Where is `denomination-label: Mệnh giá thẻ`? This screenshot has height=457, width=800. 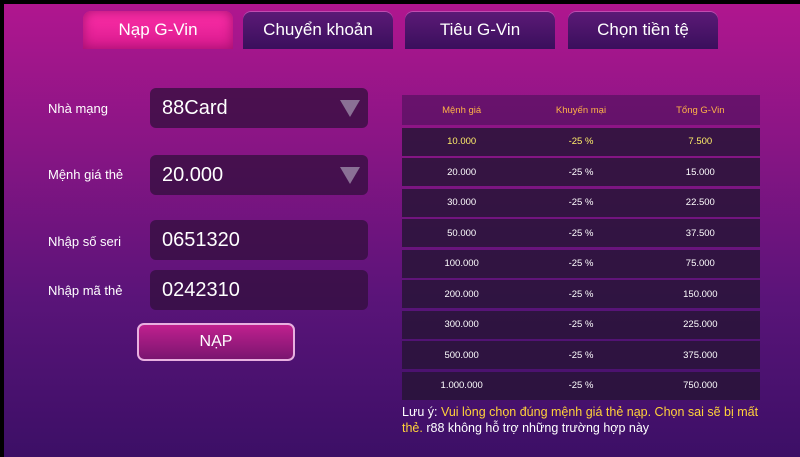 denomination-label: Mệnh giá thẻ is located at coordinates (86, 174).